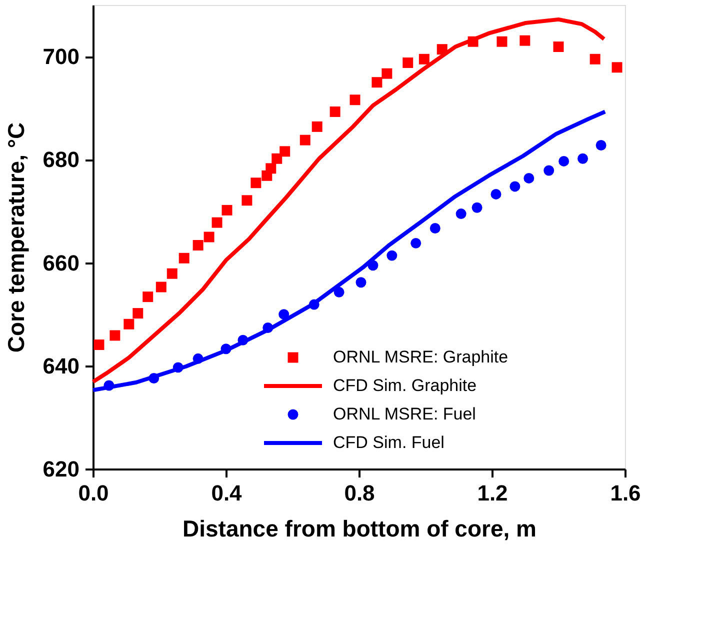 This screenshot has width=708, height=637. What do you see at coordinates (625, 493) in the screenshot?
I see `x-tick-label: 1.6` at bounding box center [625, 493].